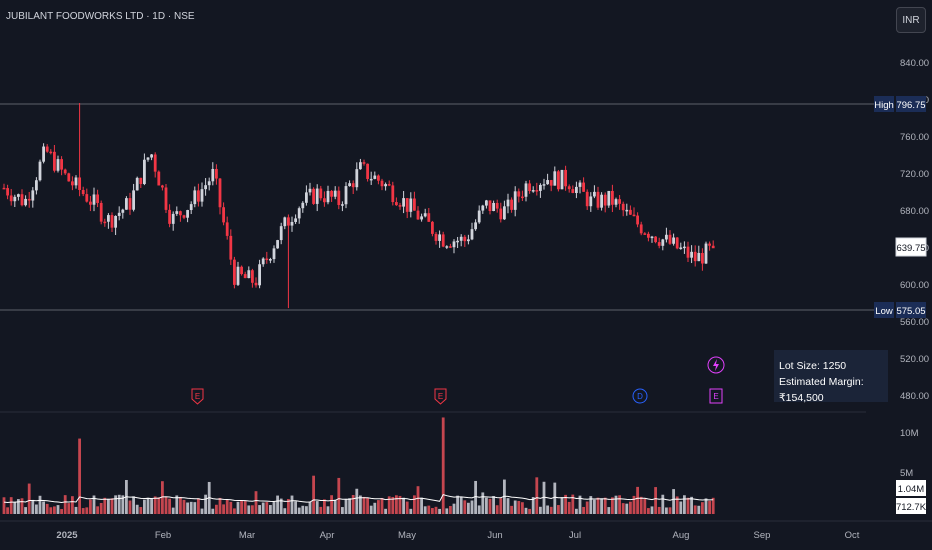  I want to click on lot-size-text: Lot Size: 1250, so click(813, 366).